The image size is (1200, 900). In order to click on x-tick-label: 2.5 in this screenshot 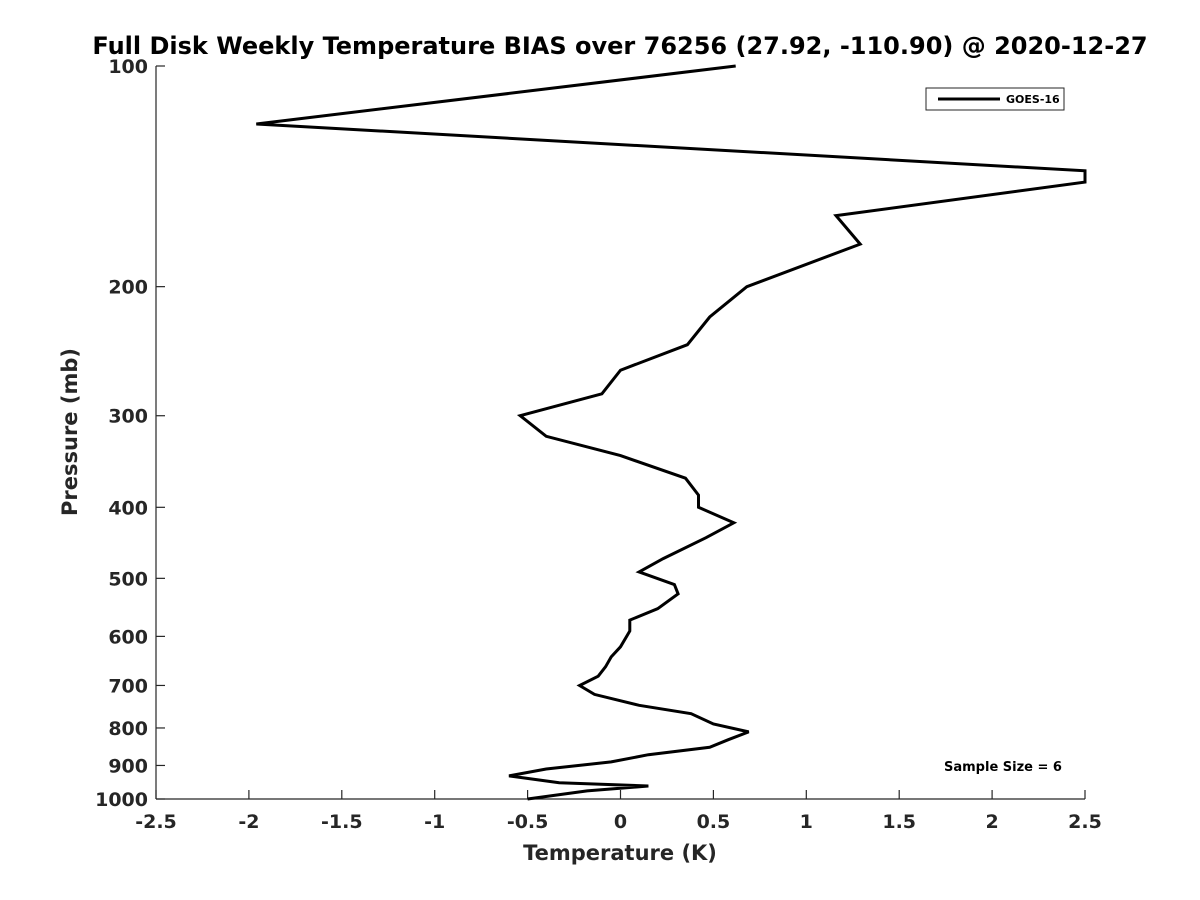, I will do `click(1085, 822)`.